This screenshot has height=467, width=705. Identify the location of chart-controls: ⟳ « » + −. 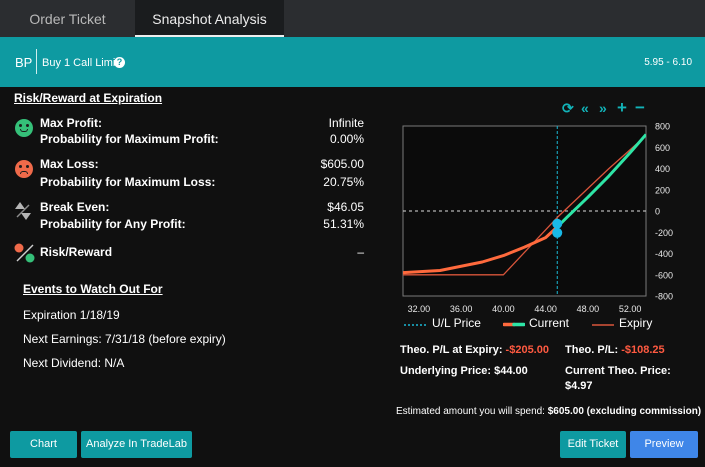
(605, 107).